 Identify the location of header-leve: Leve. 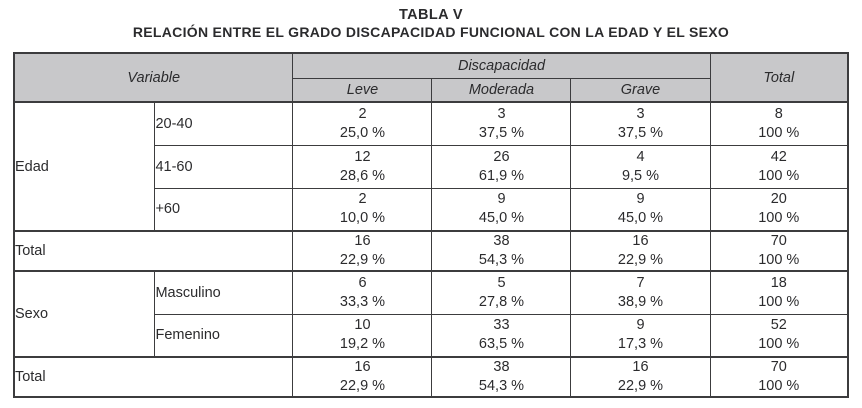
(362, 90).